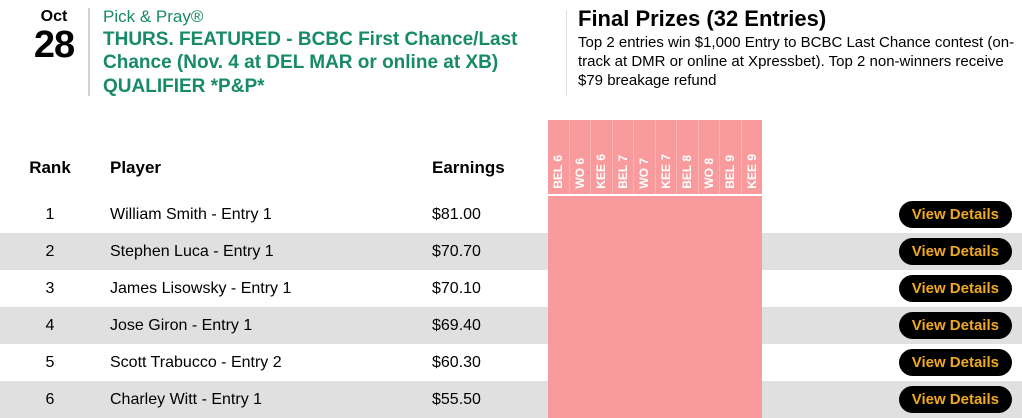 This screenshot has width=1022, height=418. Describe the element at coordinates (468, 167) in the screenshot. I see `earnings-column-header: Earnings` at that location.